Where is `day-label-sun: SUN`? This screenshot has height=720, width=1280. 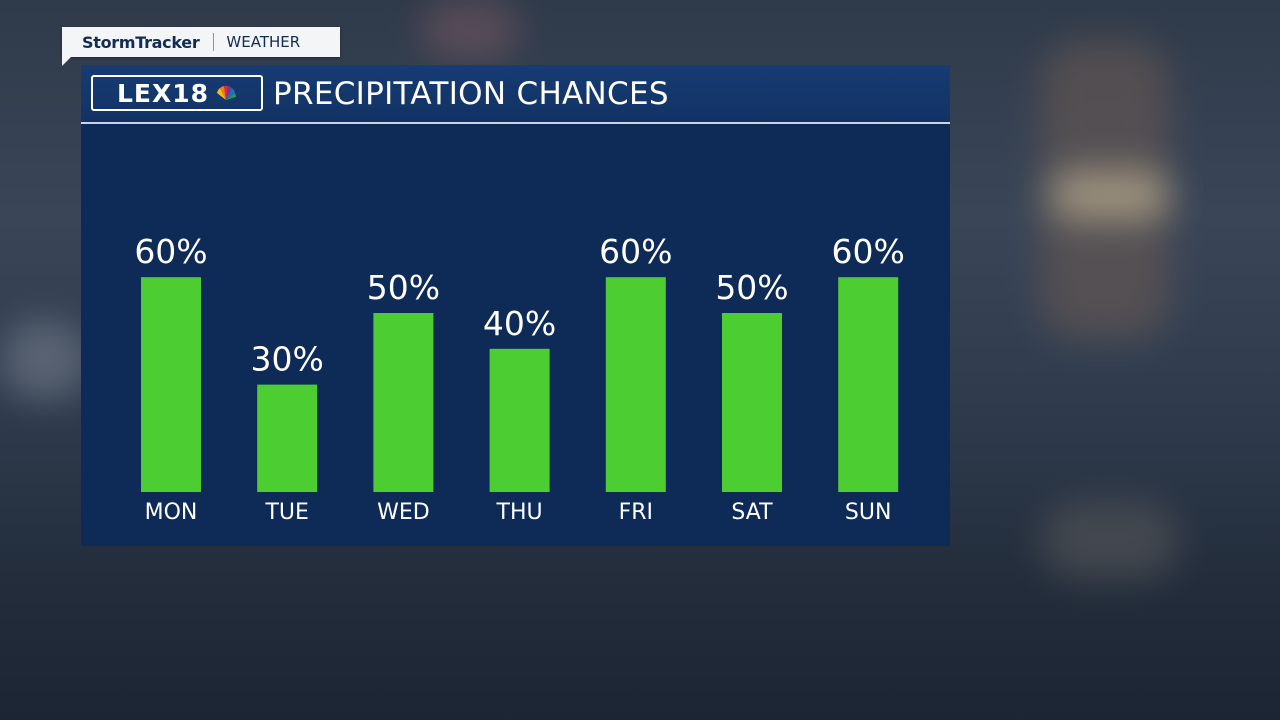
day-label-sun: SUN is located at coordinates (868, 512).